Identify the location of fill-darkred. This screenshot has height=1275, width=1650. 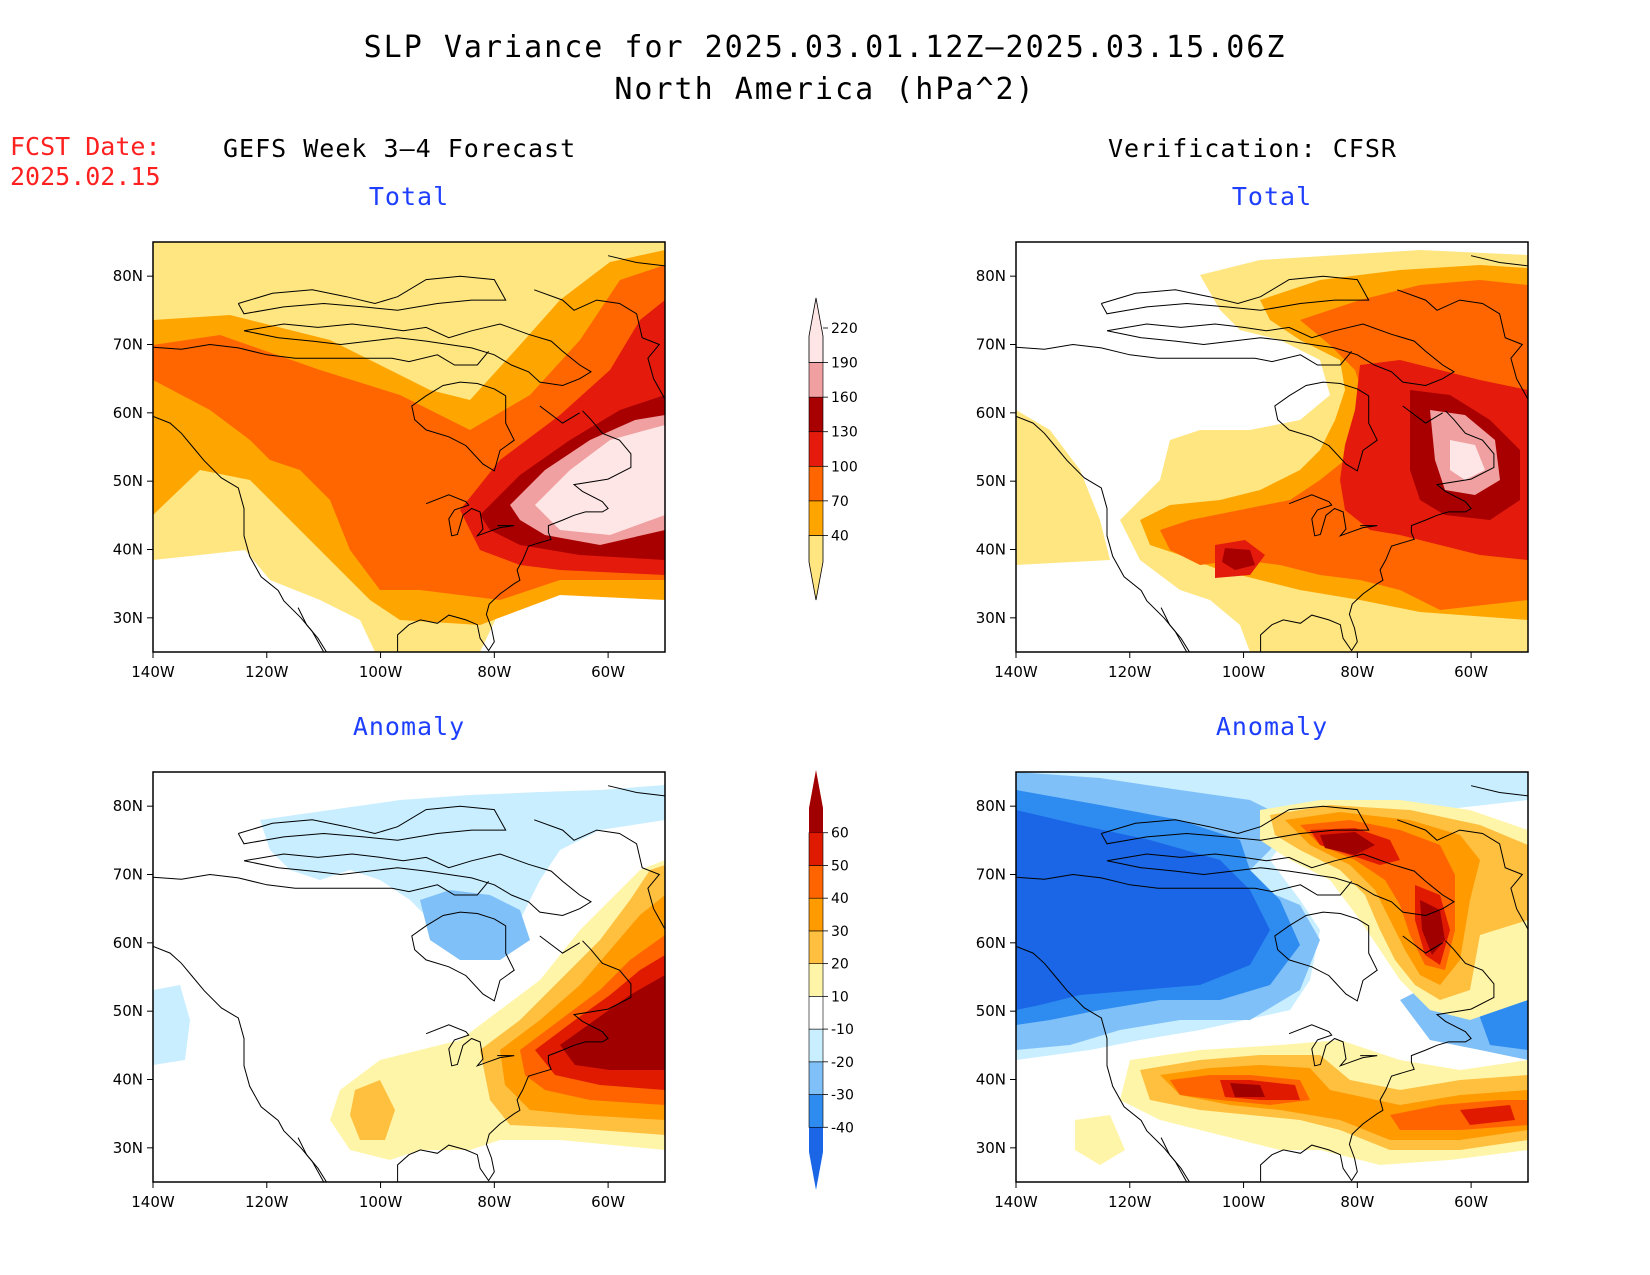
(612, 1022).